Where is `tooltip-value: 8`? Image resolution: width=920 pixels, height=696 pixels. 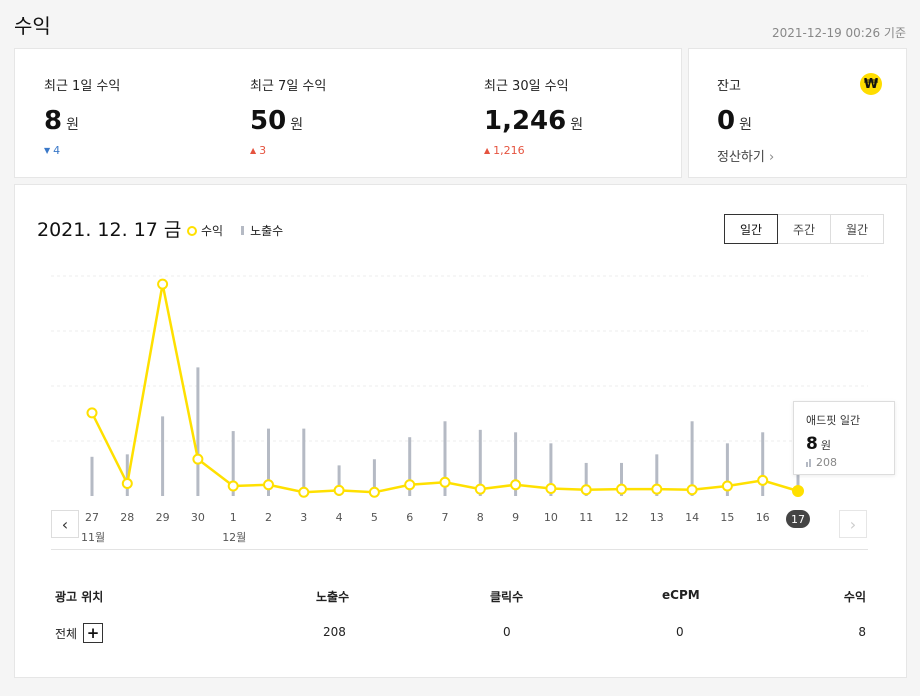 tooltip-value: 8 is located at coordinates (812, 444).